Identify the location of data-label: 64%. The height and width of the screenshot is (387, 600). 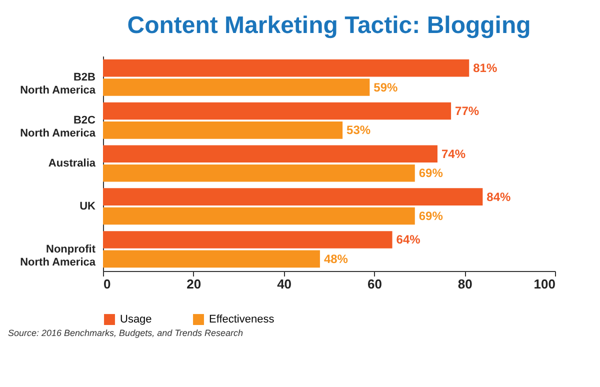
(408, 239).